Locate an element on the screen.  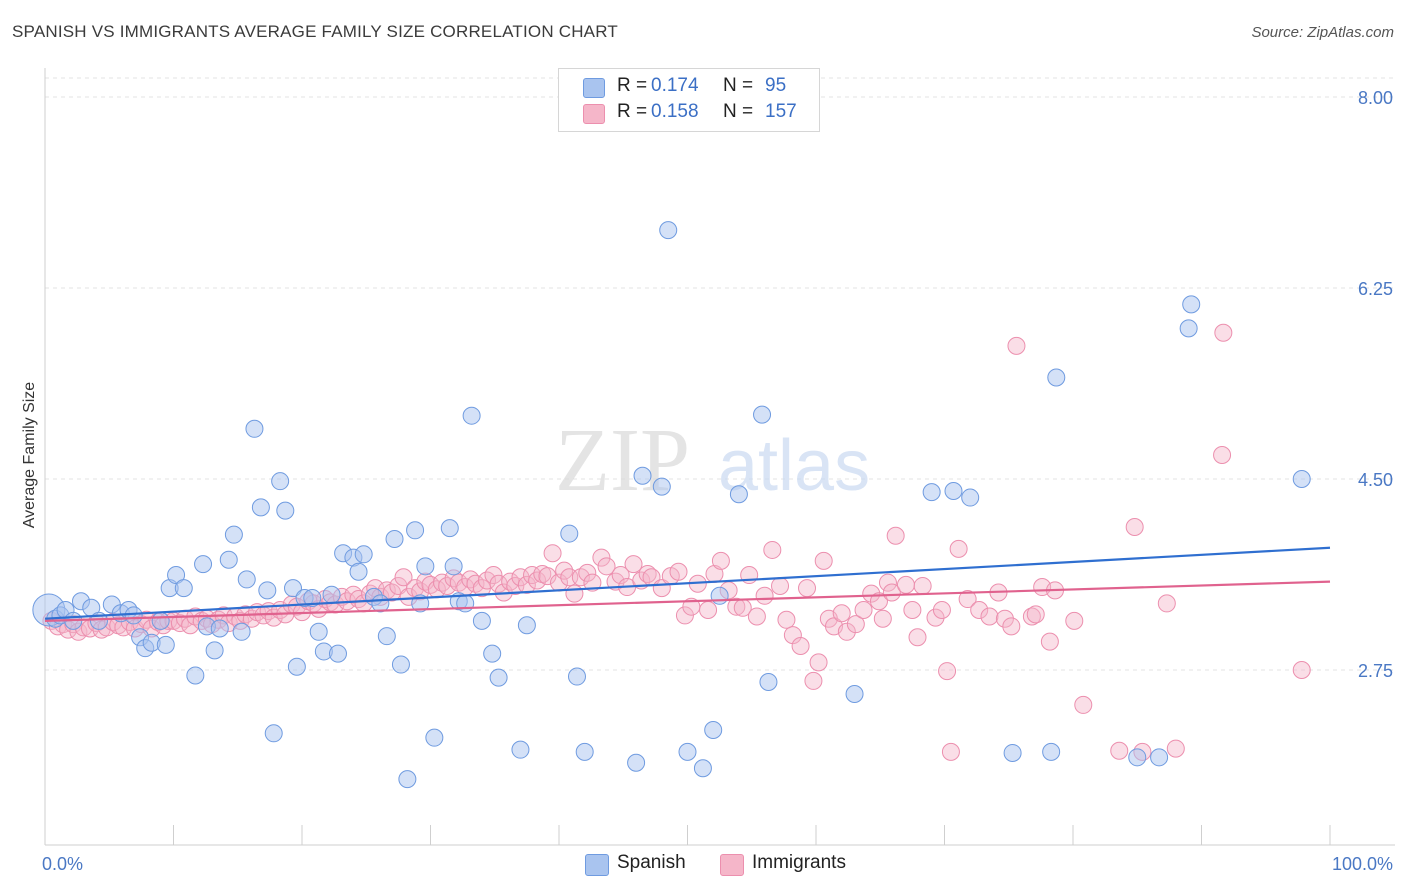
legend-r-value: 0.158 is located at coordinates (675, 111).